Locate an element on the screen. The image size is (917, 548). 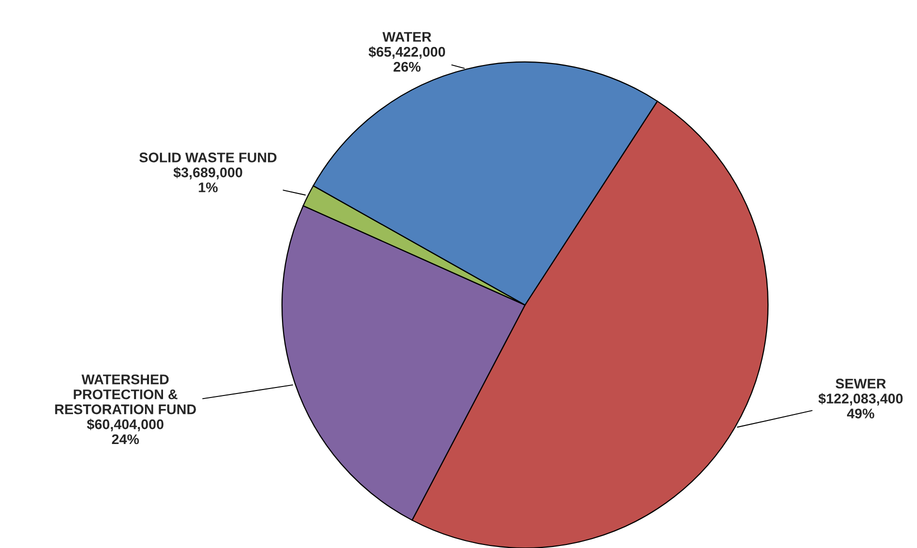
data-label: $3,689,000 1% is located at coordinates (207, 179).